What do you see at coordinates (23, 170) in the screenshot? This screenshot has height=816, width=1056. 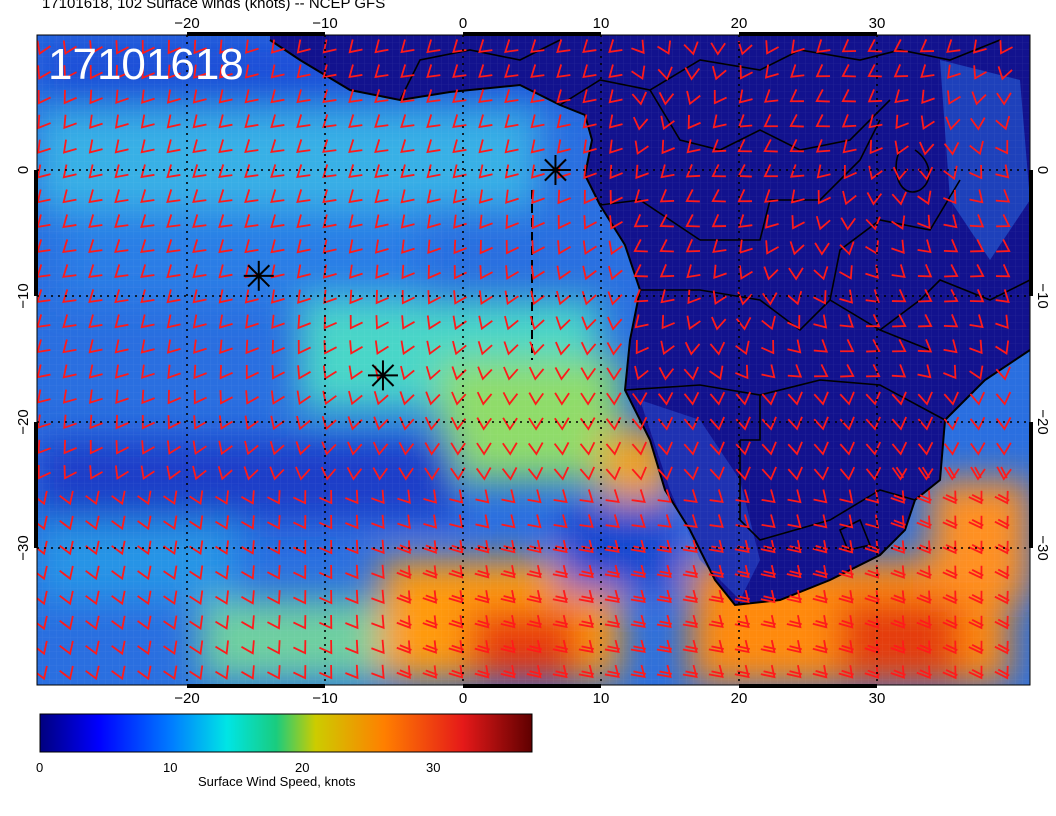 I see `lat-tick-label: 0` at bounding box center [23, 170].